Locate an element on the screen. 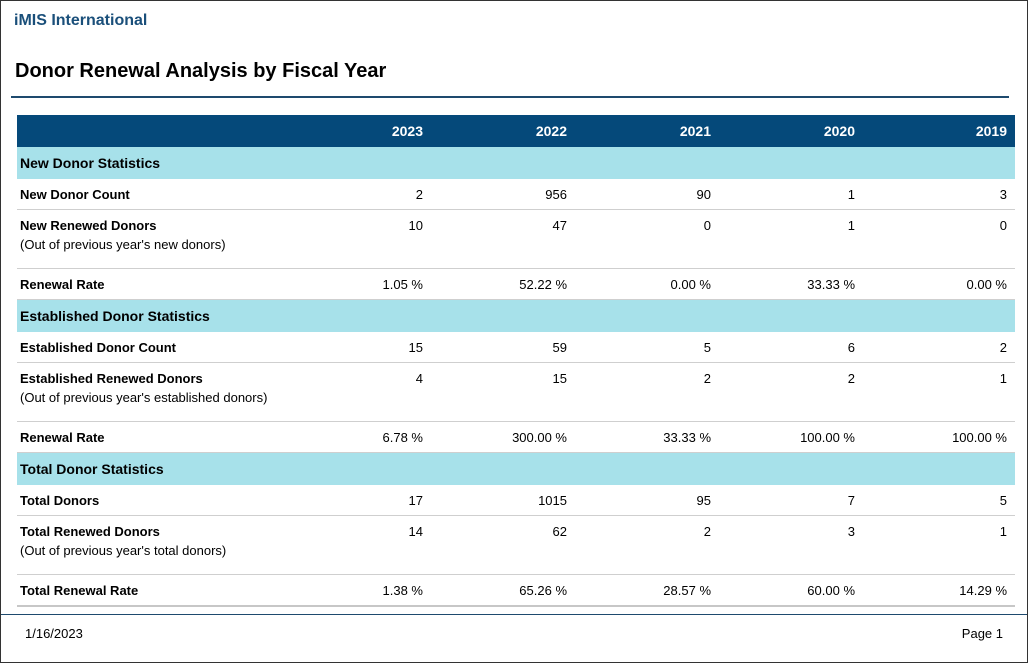  row-label: Total Renewed Donors is located at coordinates (90, 531).